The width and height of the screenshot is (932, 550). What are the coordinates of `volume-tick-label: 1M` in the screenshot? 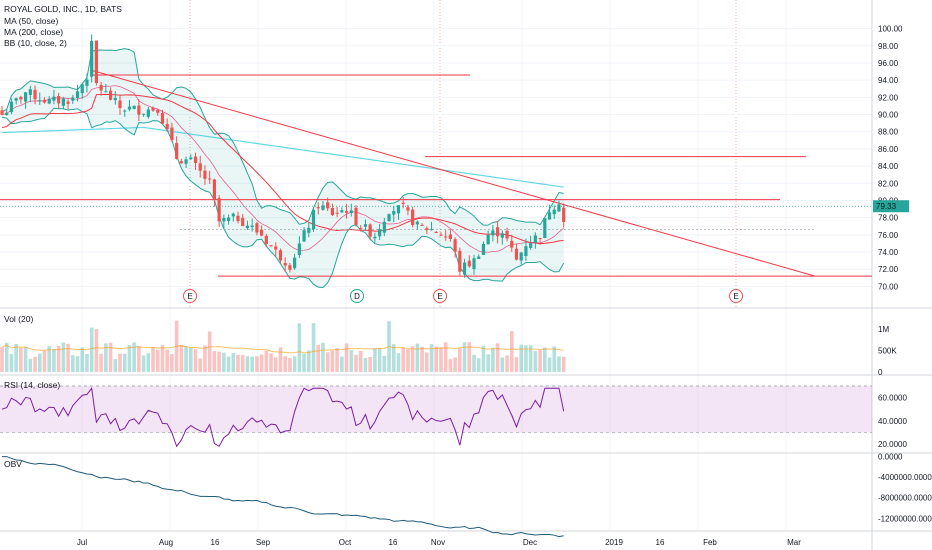 It's located at (883, 329).